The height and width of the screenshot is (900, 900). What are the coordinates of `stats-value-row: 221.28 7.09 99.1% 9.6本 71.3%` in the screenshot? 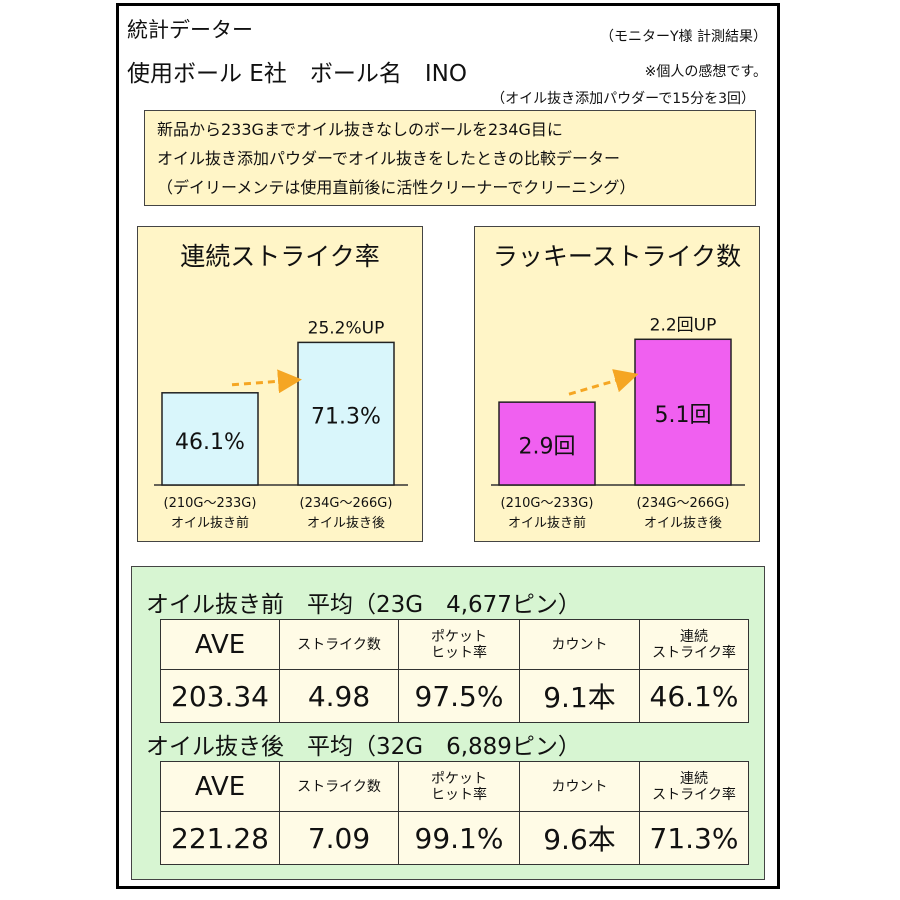 It's located at (454, 838).